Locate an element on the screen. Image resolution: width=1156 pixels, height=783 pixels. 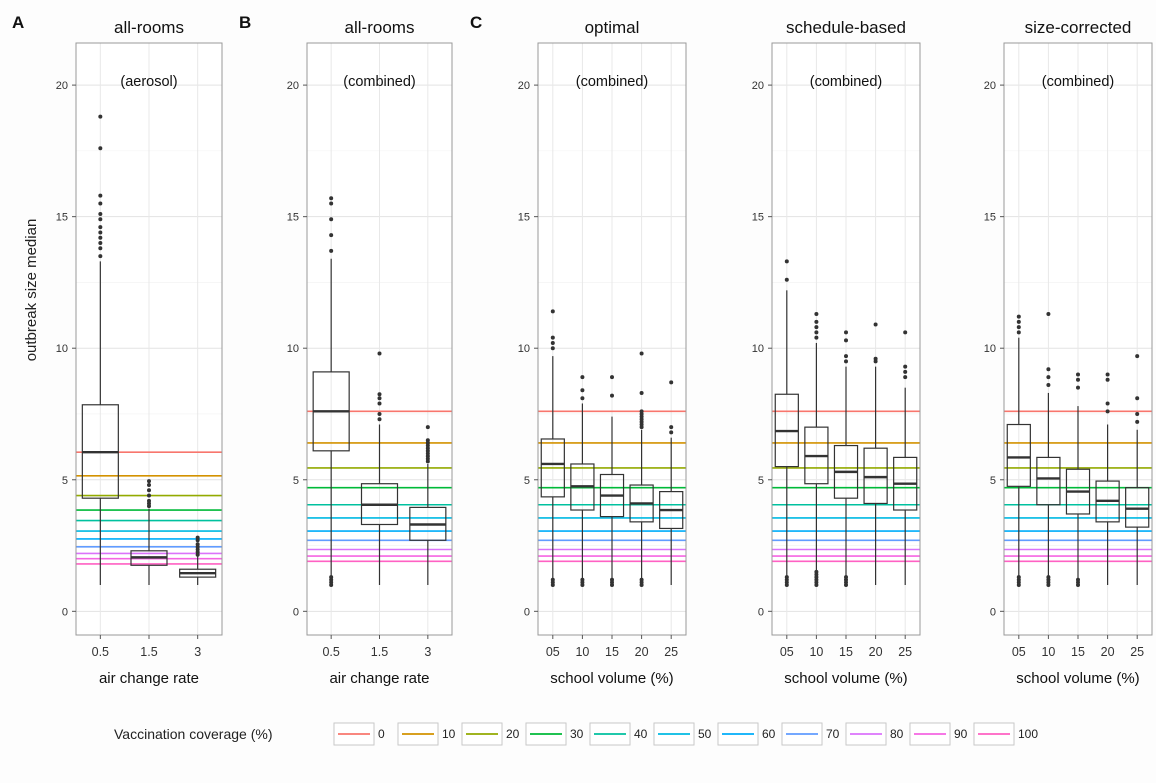
legend-label: 30 is located at coordinates (577, 734).